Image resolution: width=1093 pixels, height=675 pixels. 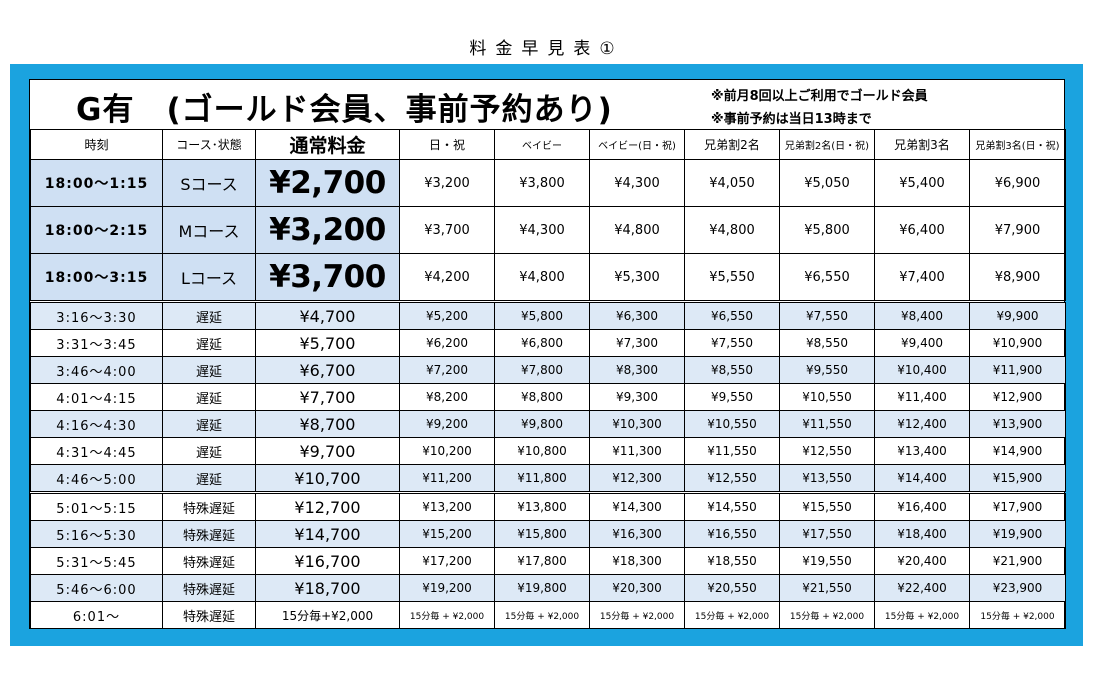 What do you see at coordinates (327, 343) in the screenshot?
I see `normal-price-cell: ¥5,700` at bounding box center [327, 343].